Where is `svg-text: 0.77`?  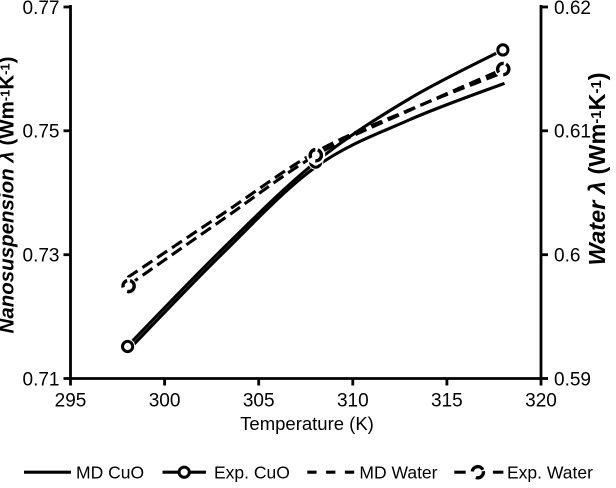 svg-text: 0.77 is located at coordinates (41, 9).